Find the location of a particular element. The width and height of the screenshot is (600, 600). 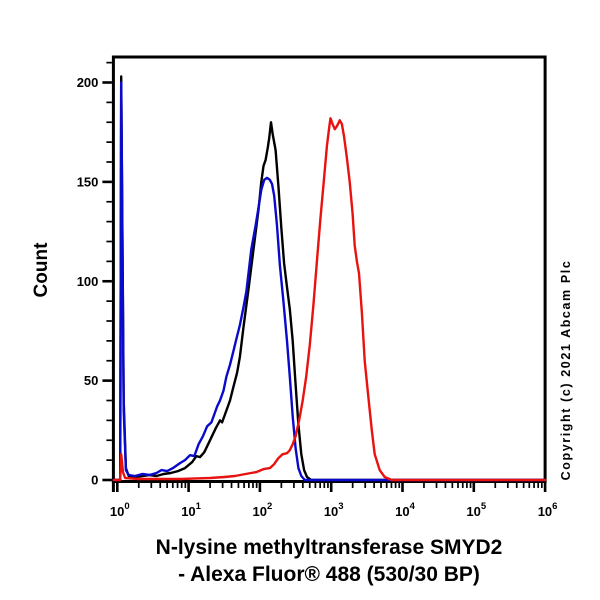

x-tick-label: 10¹ is located at coordinates (191, 510).